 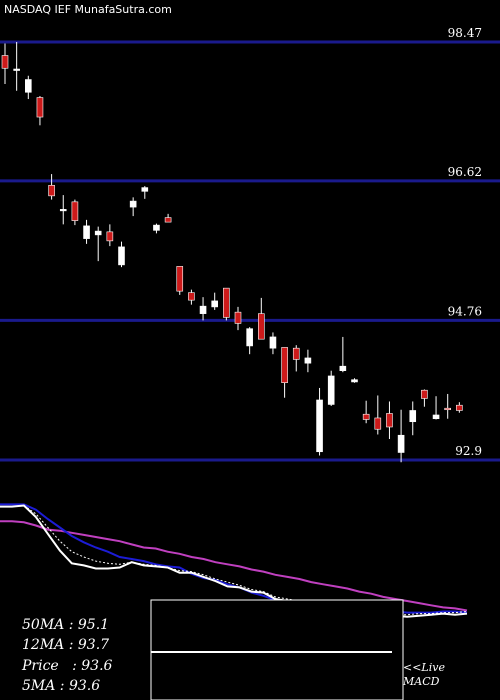 What do you see at coordinates (84, 686) in the screenshot?
I see `ma5-value: 93.6` at bounding box center [84, 686].